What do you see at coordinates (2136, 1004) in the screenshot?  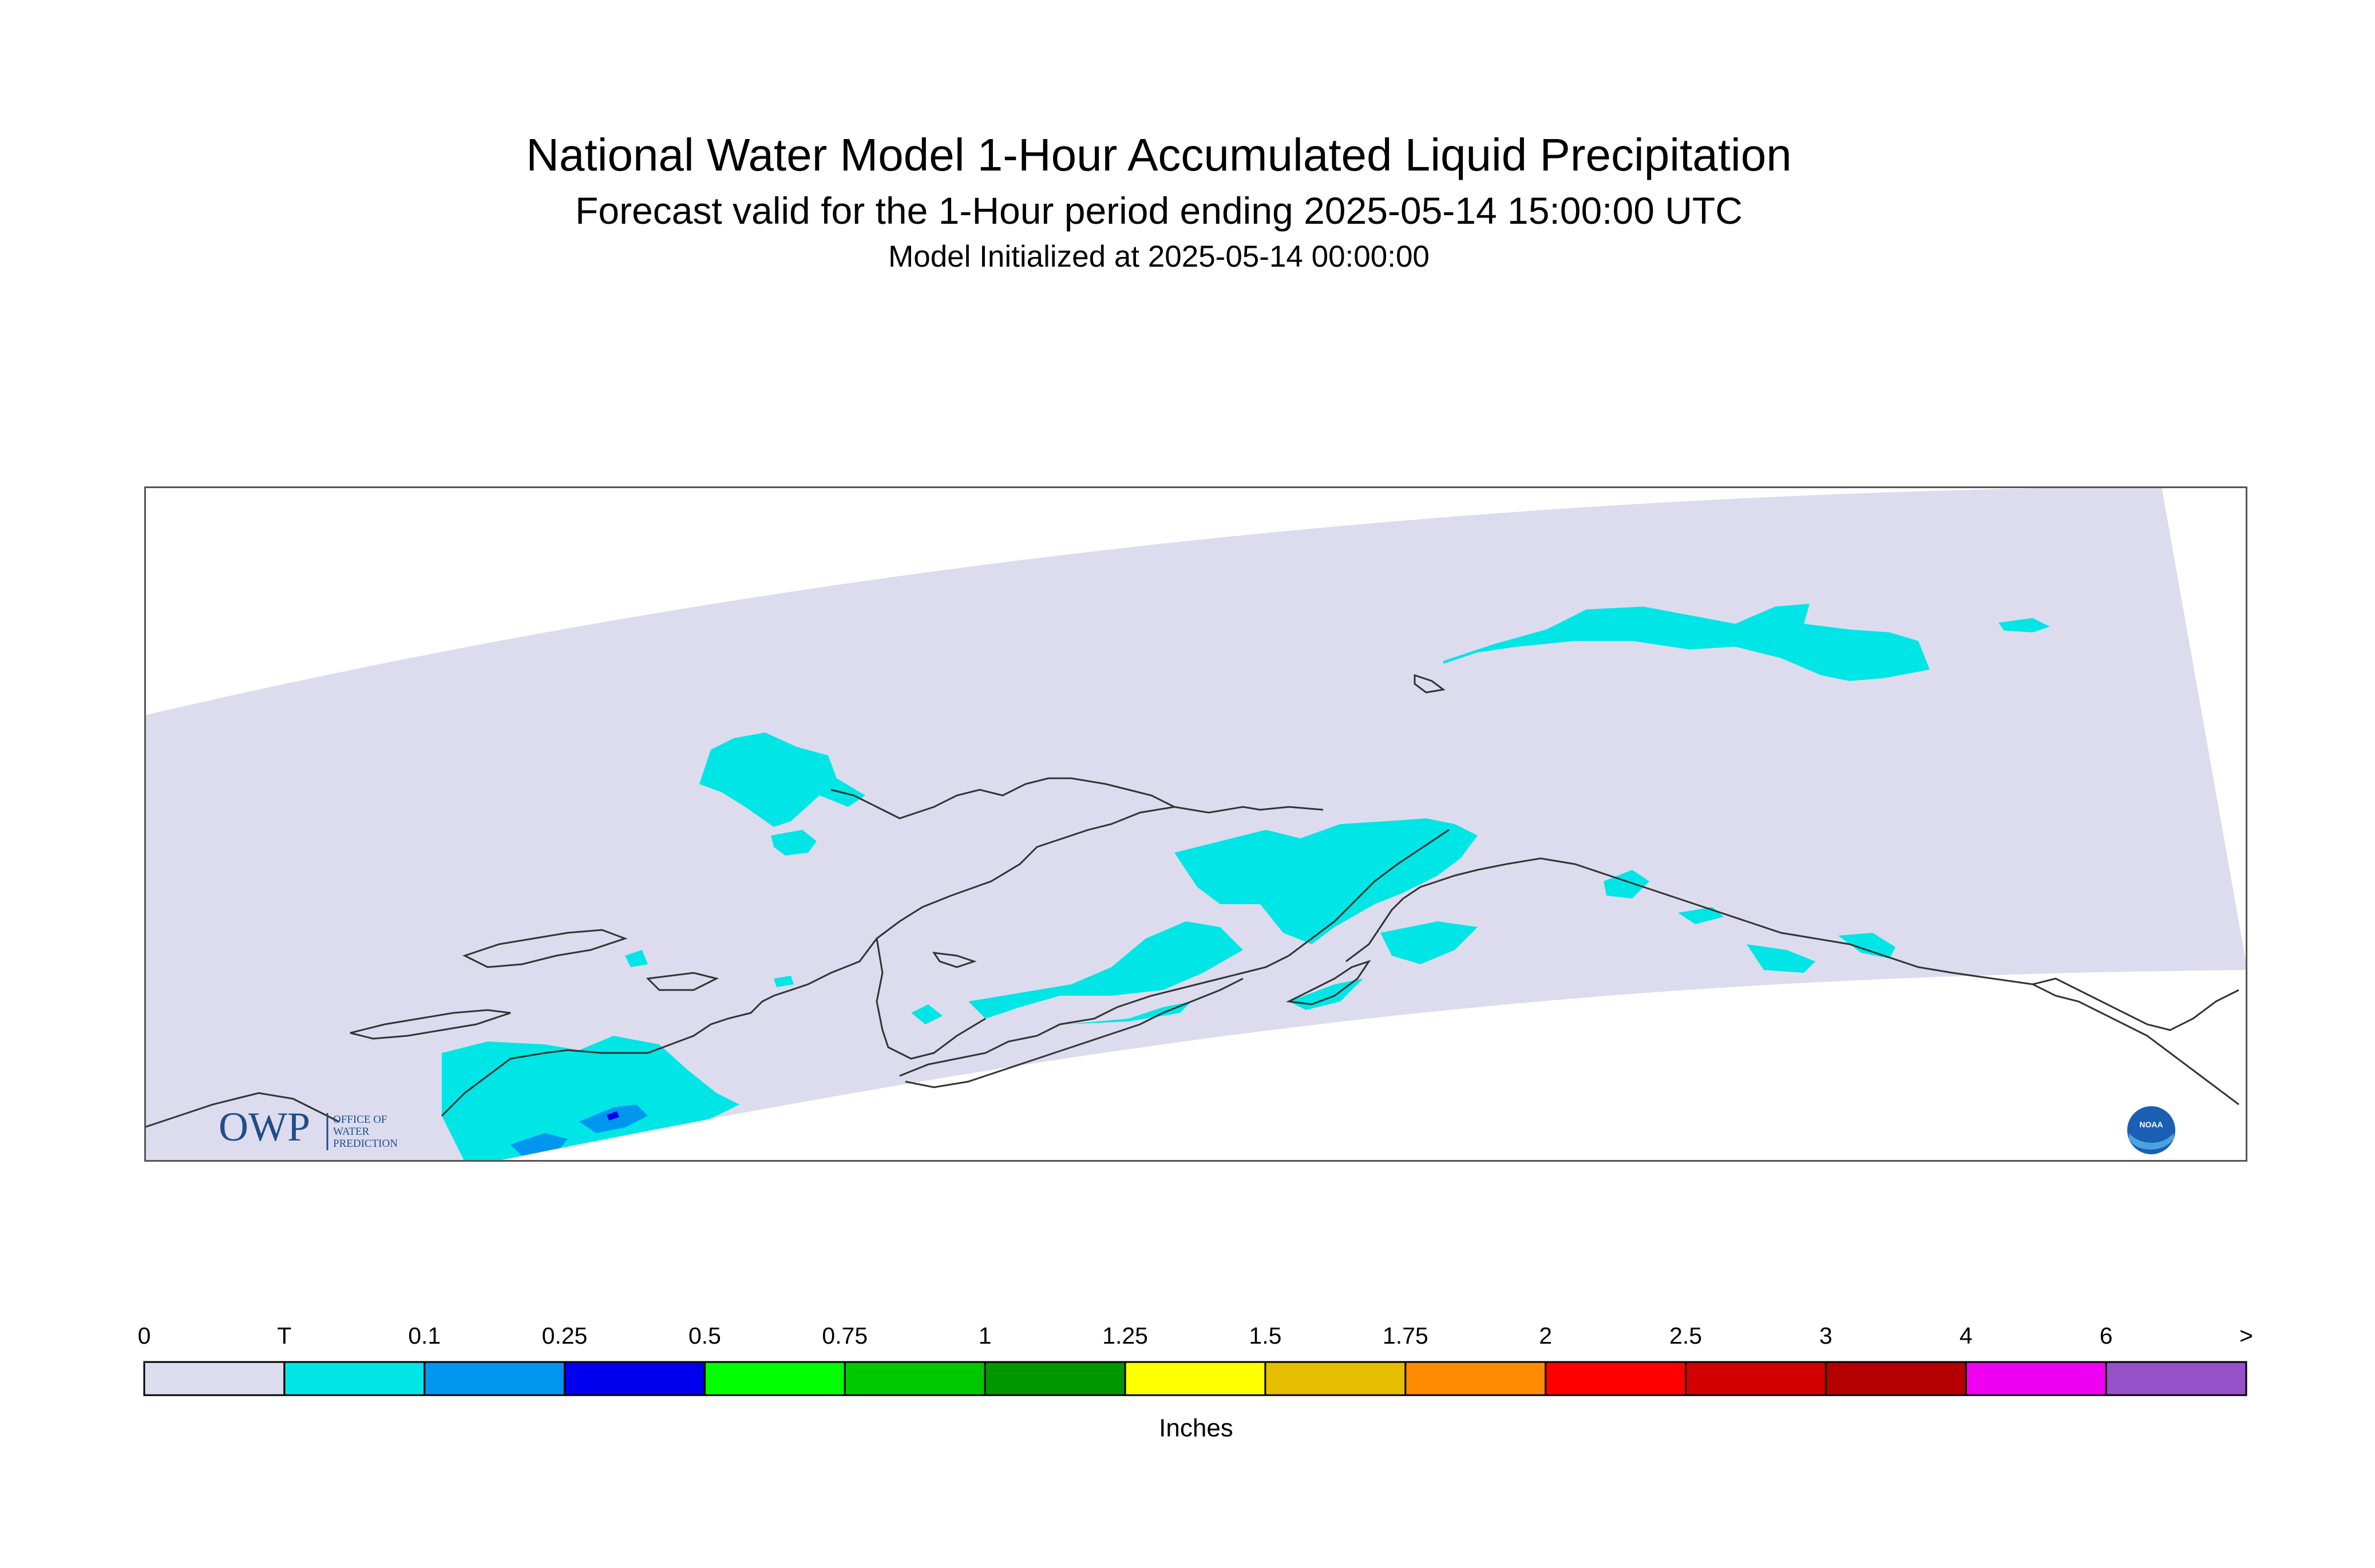 I see `coastline-southeast` at bounding box center [2136, 1004].